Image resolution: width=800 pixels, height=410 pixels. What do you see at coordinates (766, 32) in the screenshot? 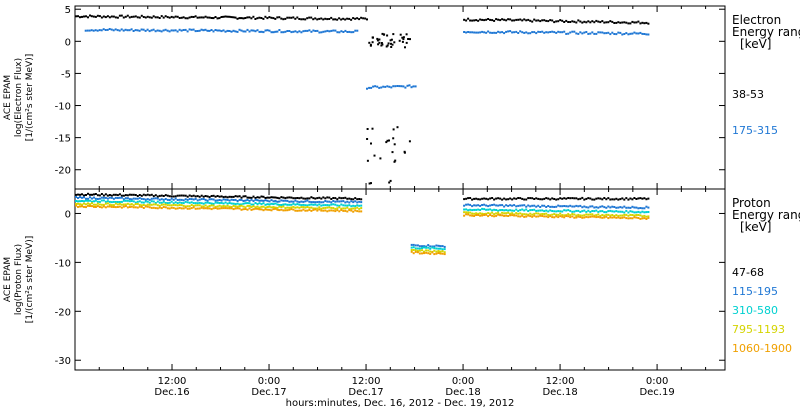
I see `electron-legend-title: Energy ranges` at bounding box center [766, 32].